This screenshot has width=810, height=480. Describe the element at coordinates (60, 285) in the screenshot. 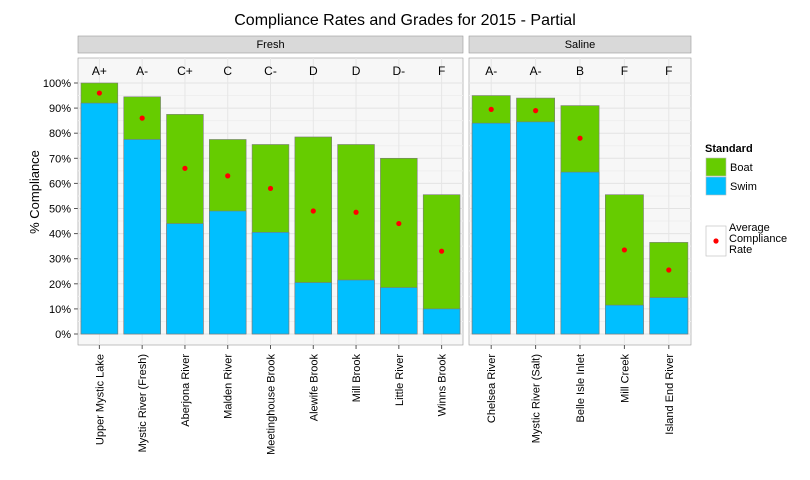

I see `y-tick-label: 20%` at that location.